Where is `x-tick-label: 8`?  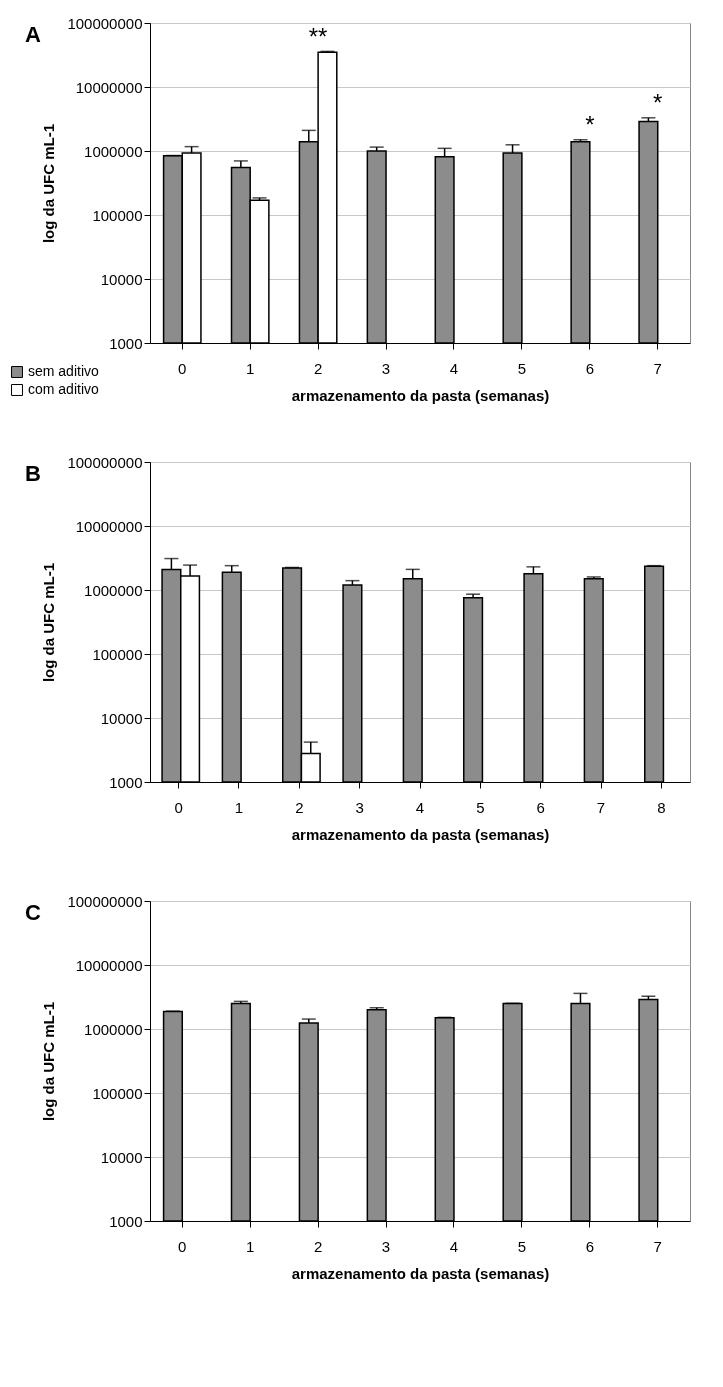
x-tick-label: 8 is located at coordinates (661, 807).